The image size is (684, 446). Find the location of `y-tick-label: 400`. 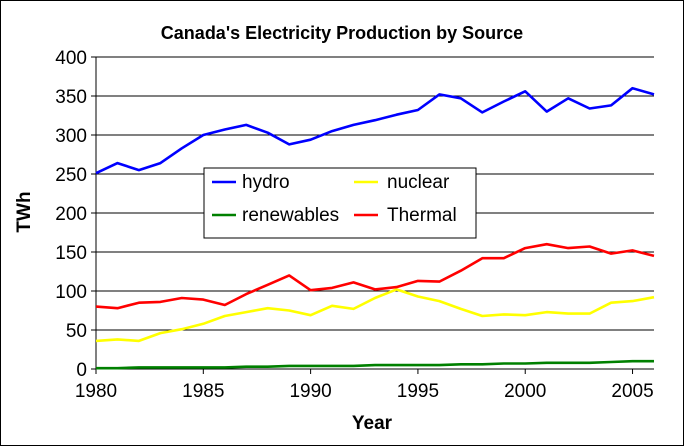

y-tick-label: 400 is located at coordinates (71, 58).